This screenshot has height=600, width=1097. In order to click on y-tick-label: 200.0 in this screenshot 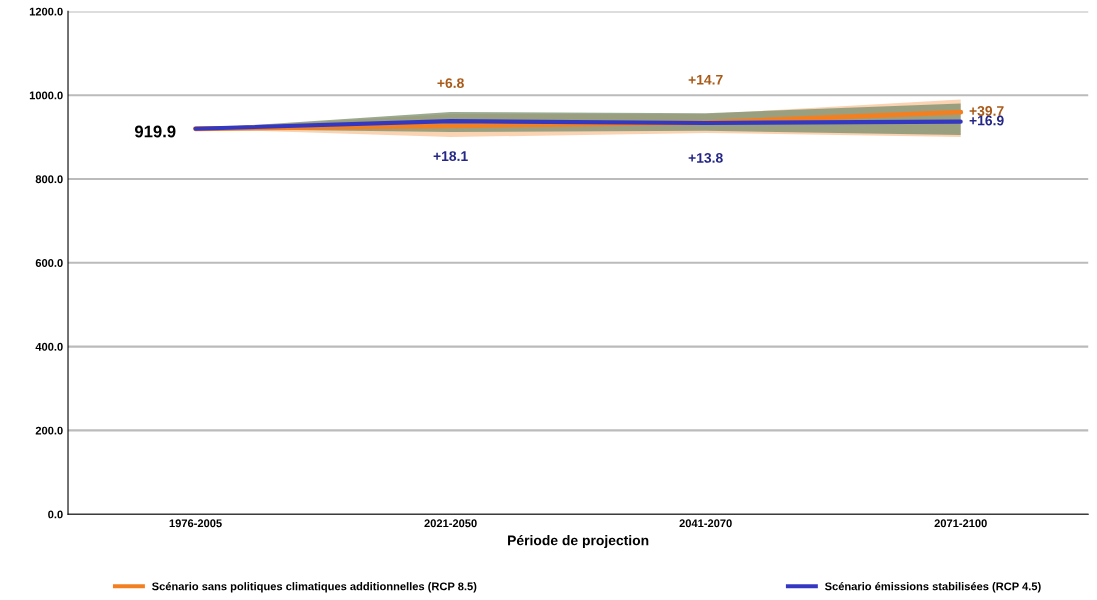, I will do `click(49, 430)`.